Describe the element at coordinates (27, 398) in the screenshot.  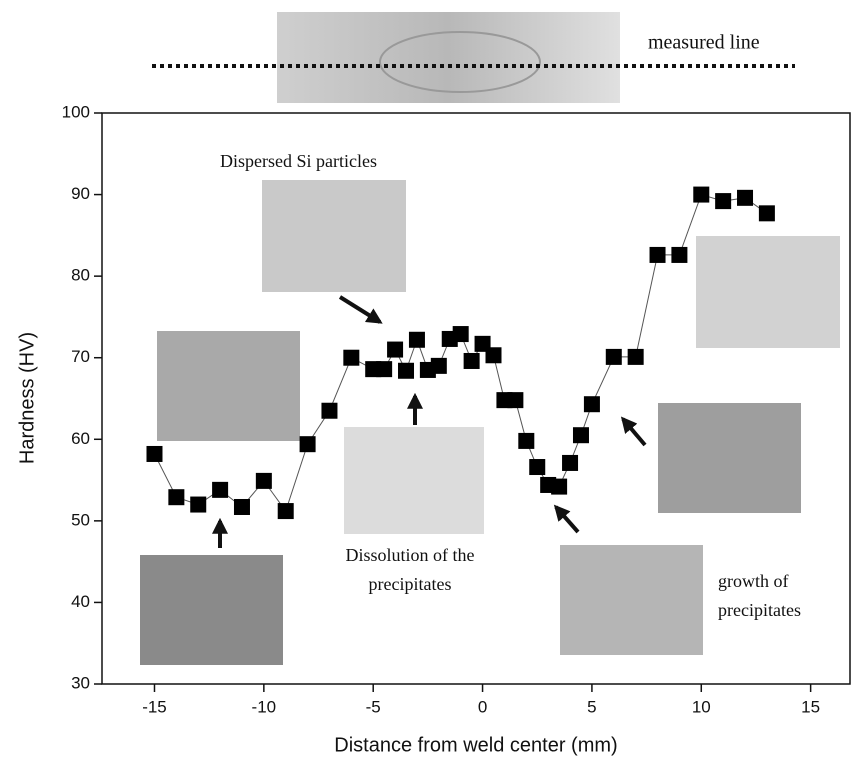
I see `y-axis-label: Hardness (HV)` at that location.